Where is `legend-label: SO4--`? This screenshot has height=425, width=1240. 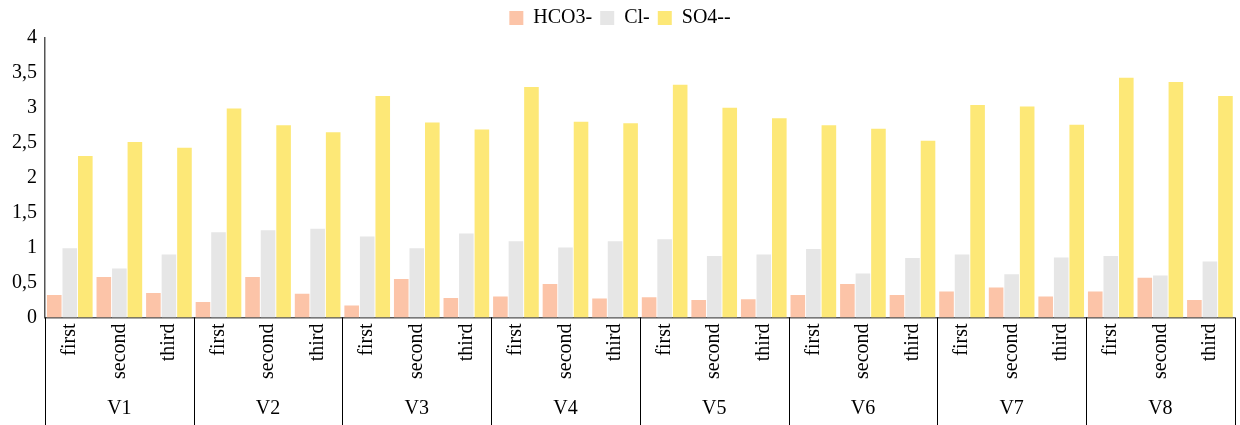 legend-label: SO4-- is located at coordinates (706, 16).